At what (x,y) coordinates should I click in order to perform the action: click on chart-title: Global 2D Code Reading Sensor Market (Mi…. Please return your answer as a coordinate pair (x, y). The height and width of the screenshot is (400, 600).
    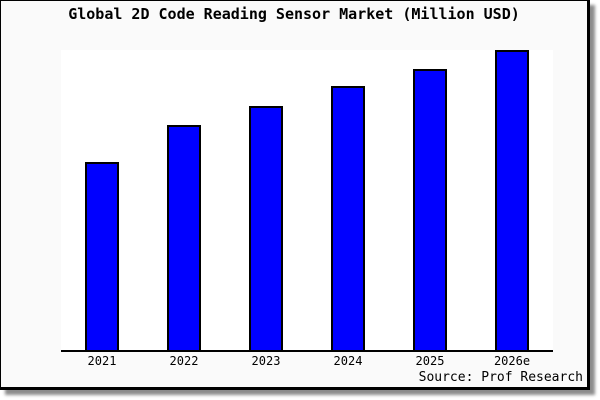
    Looking at the image, I should click on (294, 14).